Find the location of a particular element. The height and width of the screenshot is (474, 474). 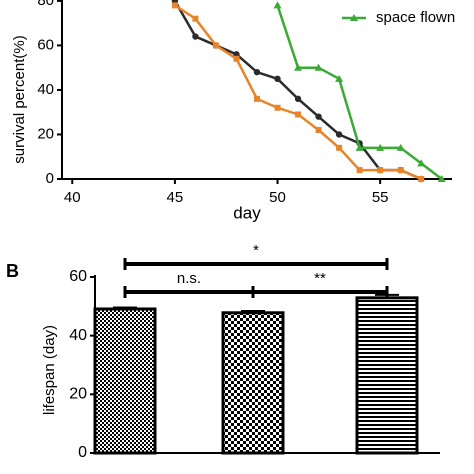

x-tick-label: 45 is located at coordinates (175, 197).